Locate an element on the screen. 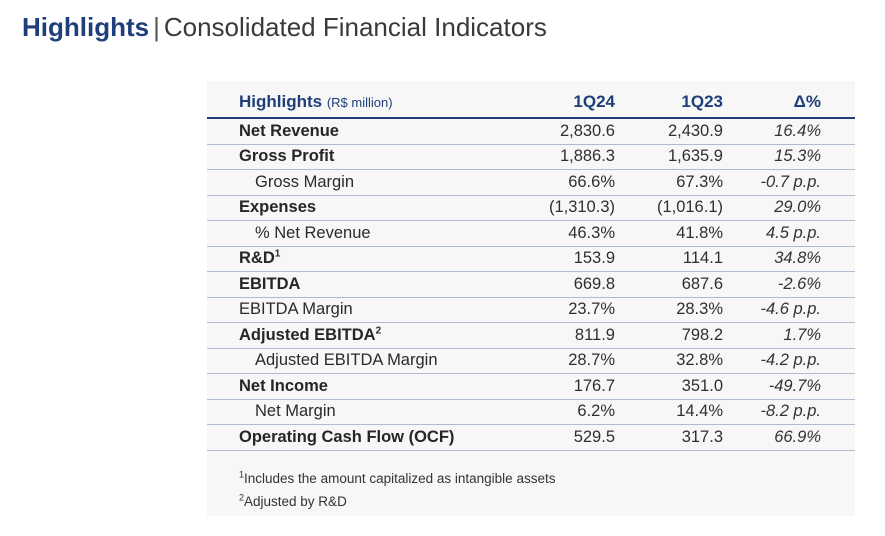 The height and width of the screenshot is (536, 885). cell-1q23: 41.8% is located at coordinates (669, 233).